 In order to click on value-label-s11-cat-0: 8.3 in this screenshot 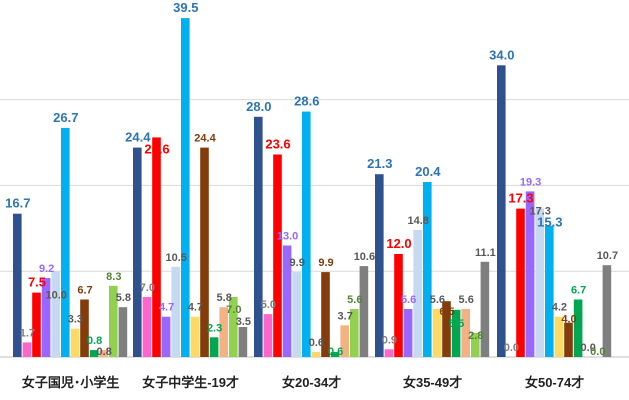, I will do `click(113, 277)`.